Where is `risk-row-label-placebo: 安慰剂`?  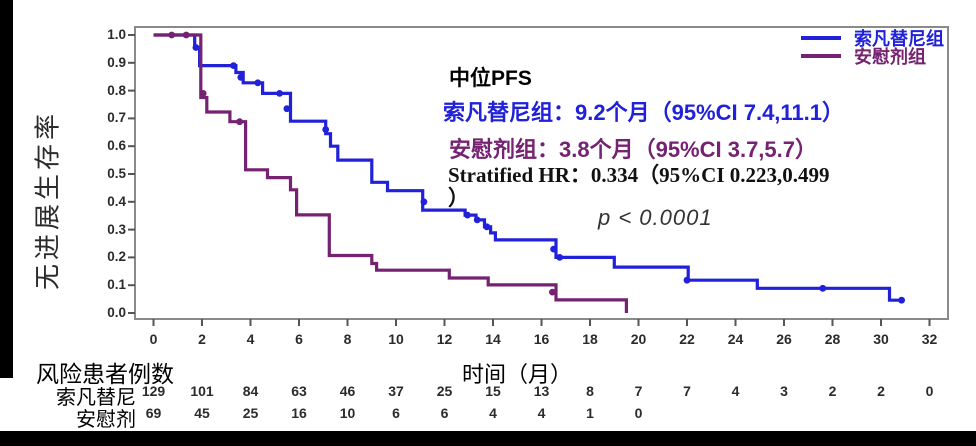 risk-row-label-placebo: 安慰剂 is located at coordinates (106, 420).